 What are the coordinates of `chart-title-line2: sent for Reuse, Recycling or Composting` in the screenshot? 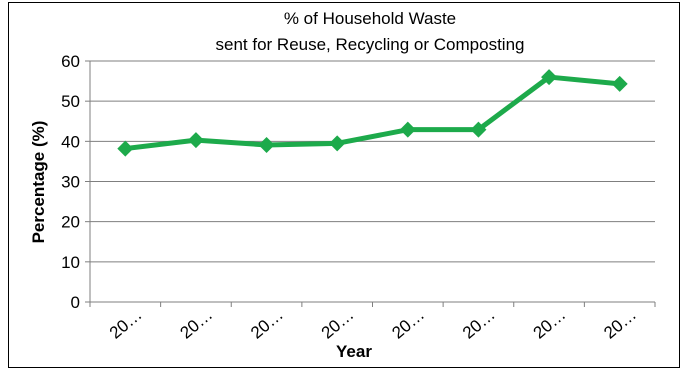 It's located at (370, 44).